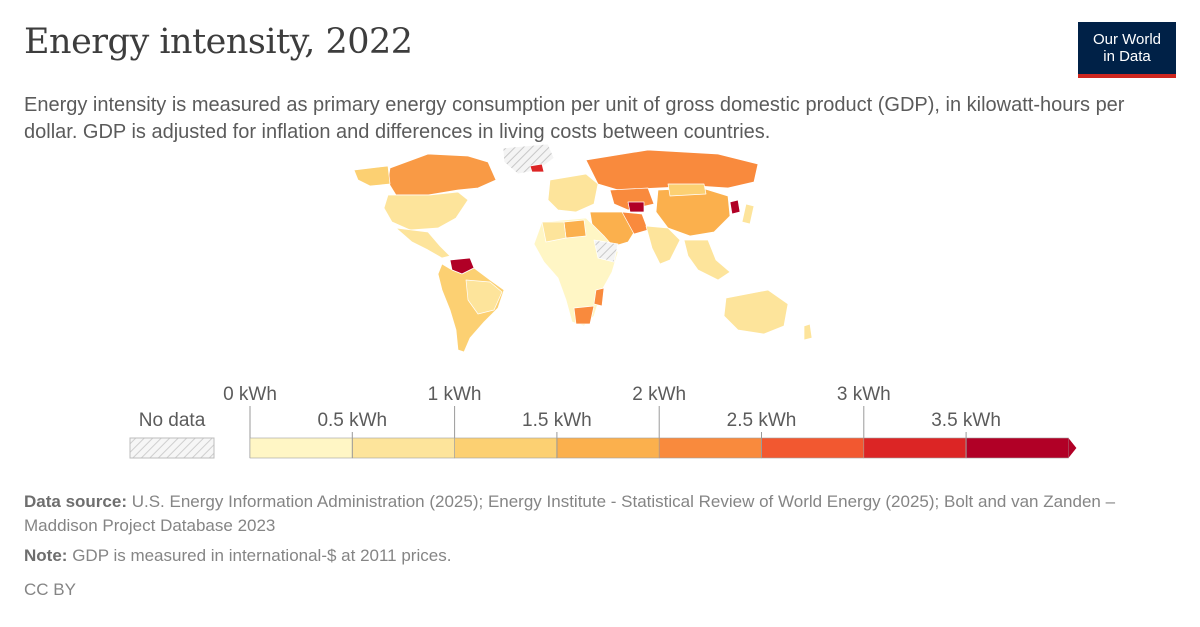 Image resolution: width=1200 pixels, height=627 pixels. What do you see at coordinates (423, 243) in the screenshot?
I see `mexico-region` at bounding box center [423, 243].